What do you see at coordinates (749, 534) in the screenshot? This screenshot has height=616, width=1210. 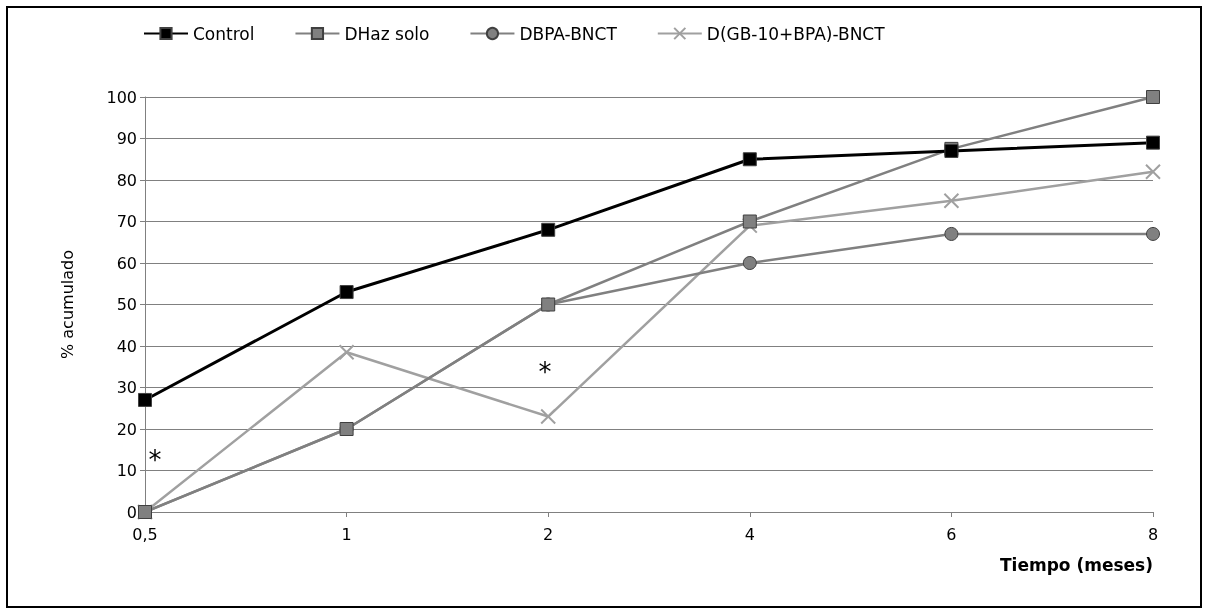 I see `x-tick-label: 4` at bounding box center [749, 534].